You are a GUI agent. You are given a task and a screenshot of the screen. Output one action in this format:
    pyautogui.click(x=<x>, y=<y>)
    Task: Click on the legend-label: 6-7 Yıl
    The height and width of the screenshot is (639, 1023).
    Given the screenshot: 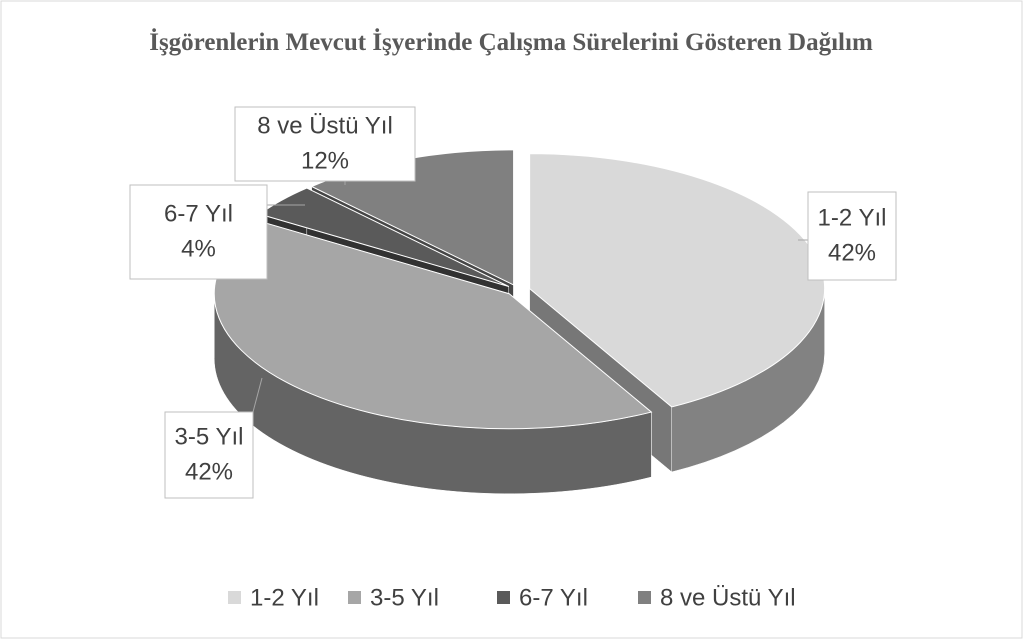 What is the action you would take?
    pyautogui.click(x=553, y=597)
    